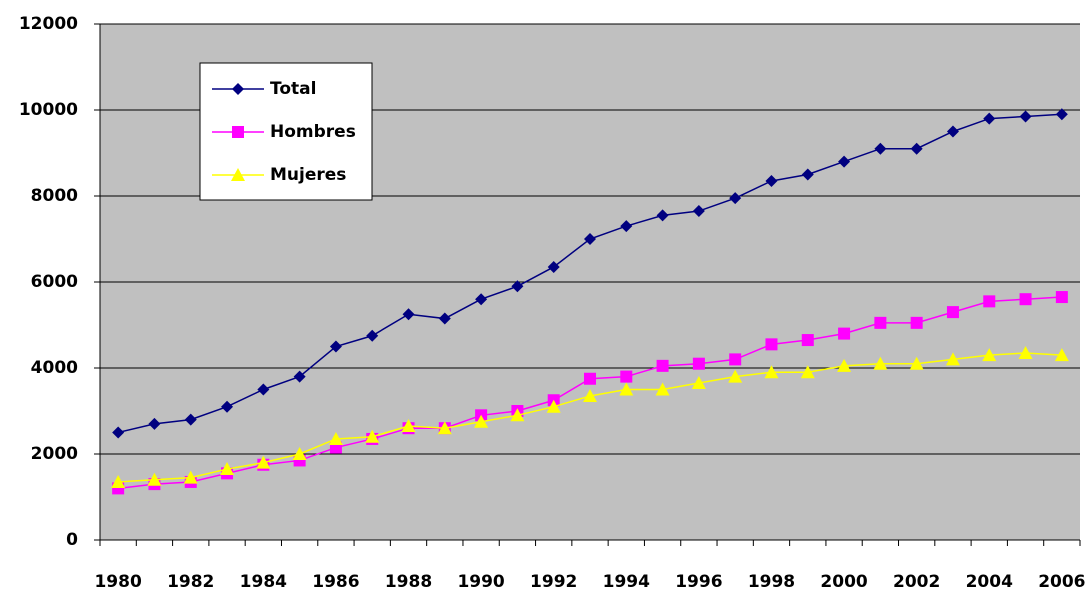 The width and height of the screenshot is (1091, 596). What do you see at coordinates (989, 582) in the screenshot?
I see `x-tick-label: 2004` at bounding box center [989, 582].